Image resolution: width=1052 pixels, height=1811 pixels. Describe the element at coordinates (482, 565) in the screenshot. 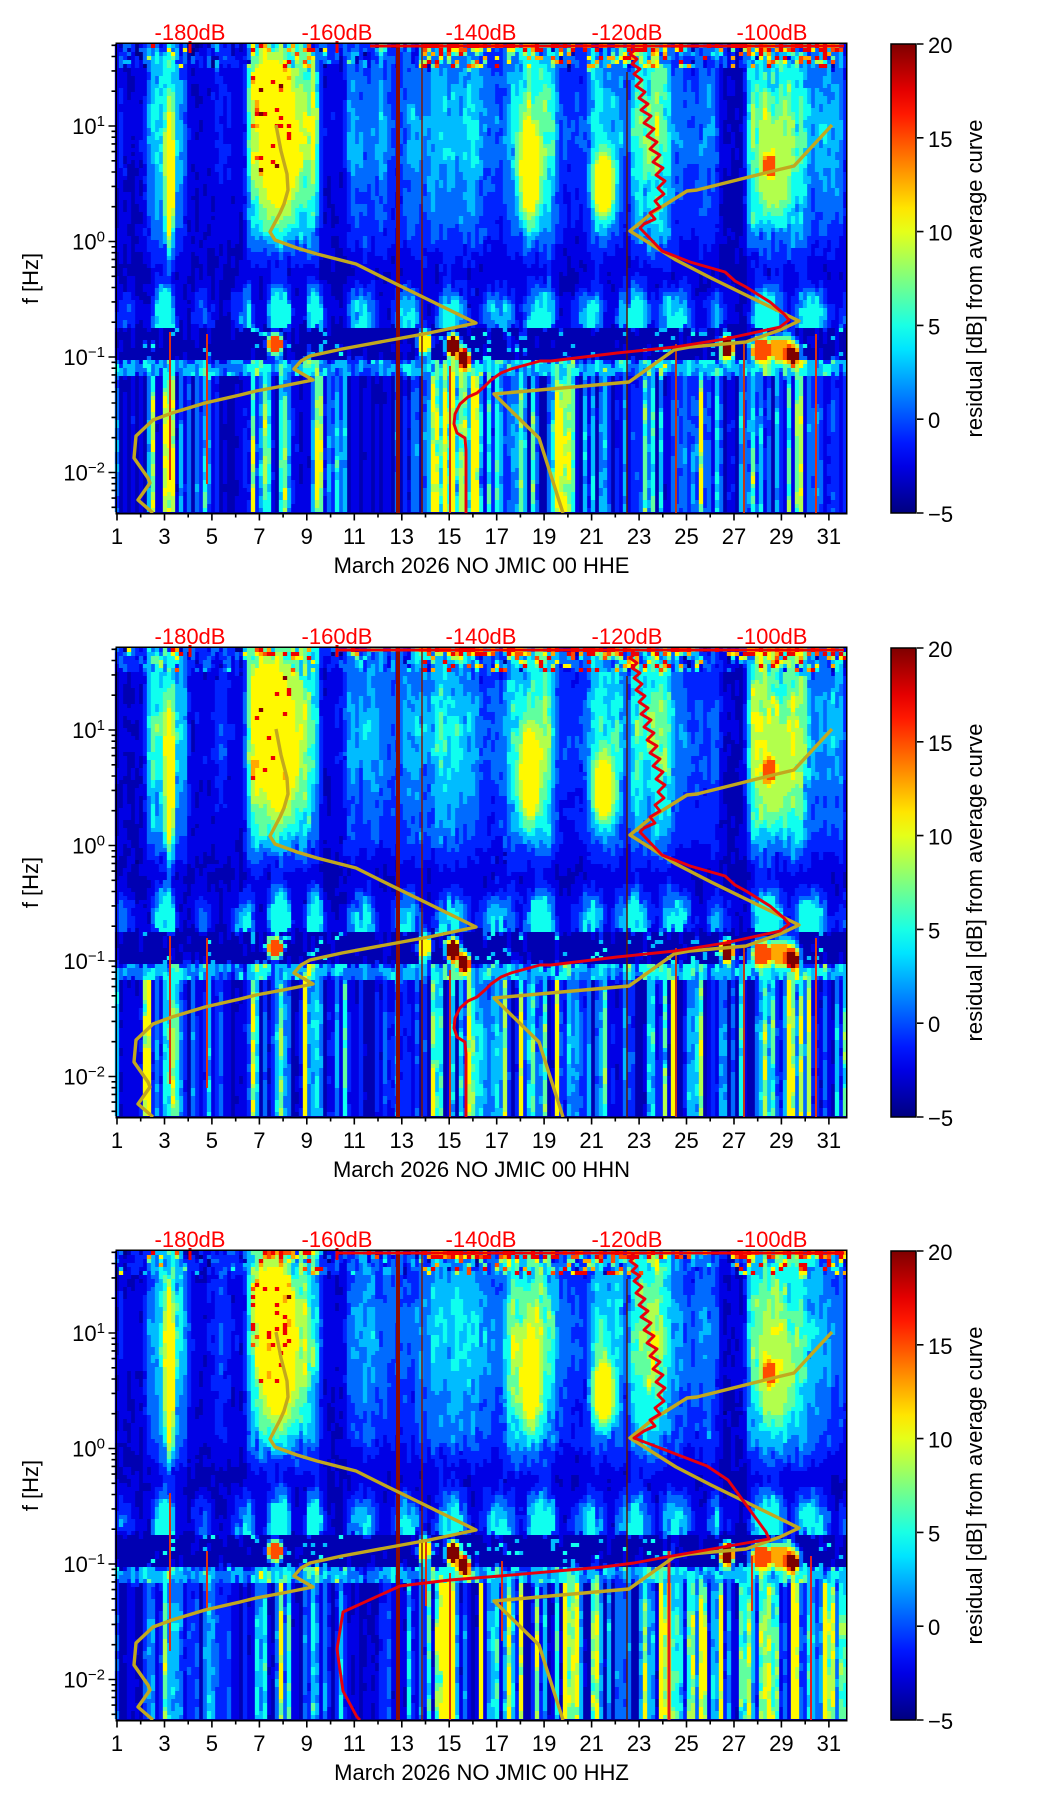

I see `svg-text: March 2026 NO JMIC 00 HHE` at that location.